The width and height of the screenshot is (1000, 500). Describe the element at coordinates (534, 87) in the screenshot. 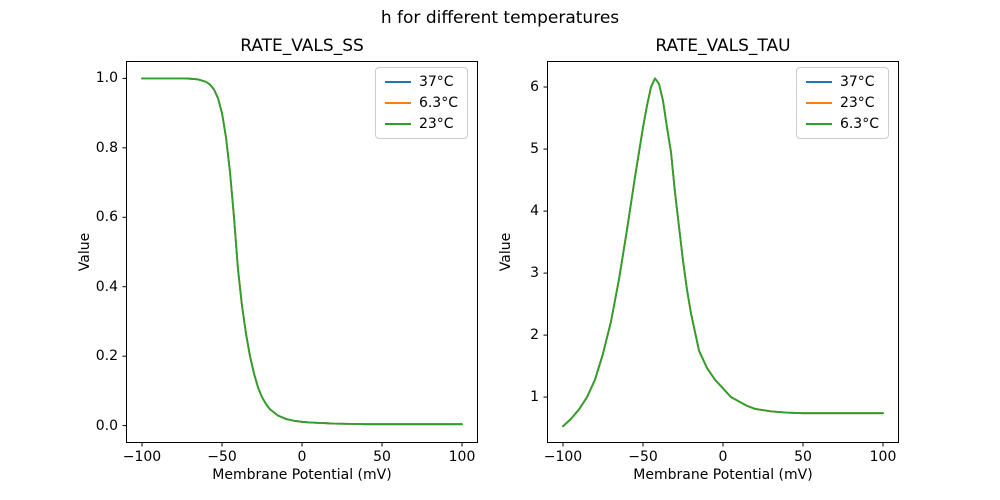

I see `y-tick-label: 6` at that location.